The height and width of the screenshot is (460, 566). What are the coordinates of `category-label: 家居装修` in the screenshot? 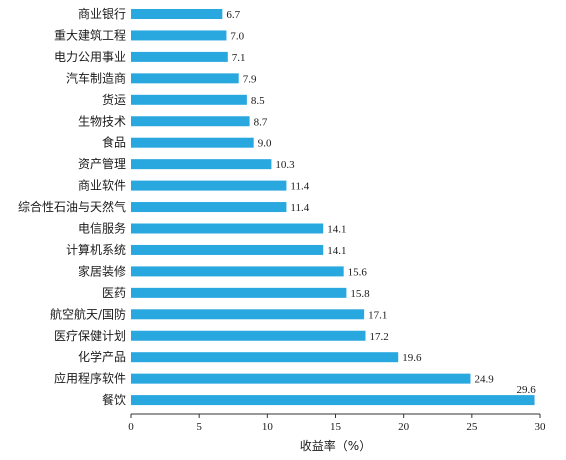 It's located at (102, 270).